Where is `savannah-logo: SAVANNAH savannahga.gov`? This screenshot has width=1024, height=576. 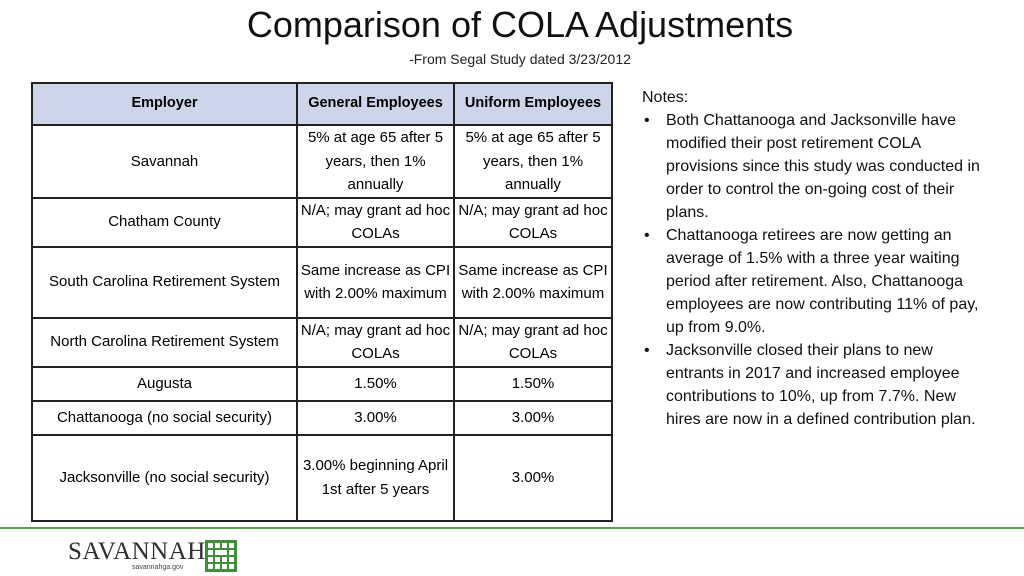 savannah-logo: SAVANNAH savannahga.gov is located at coordinates (154, 556).